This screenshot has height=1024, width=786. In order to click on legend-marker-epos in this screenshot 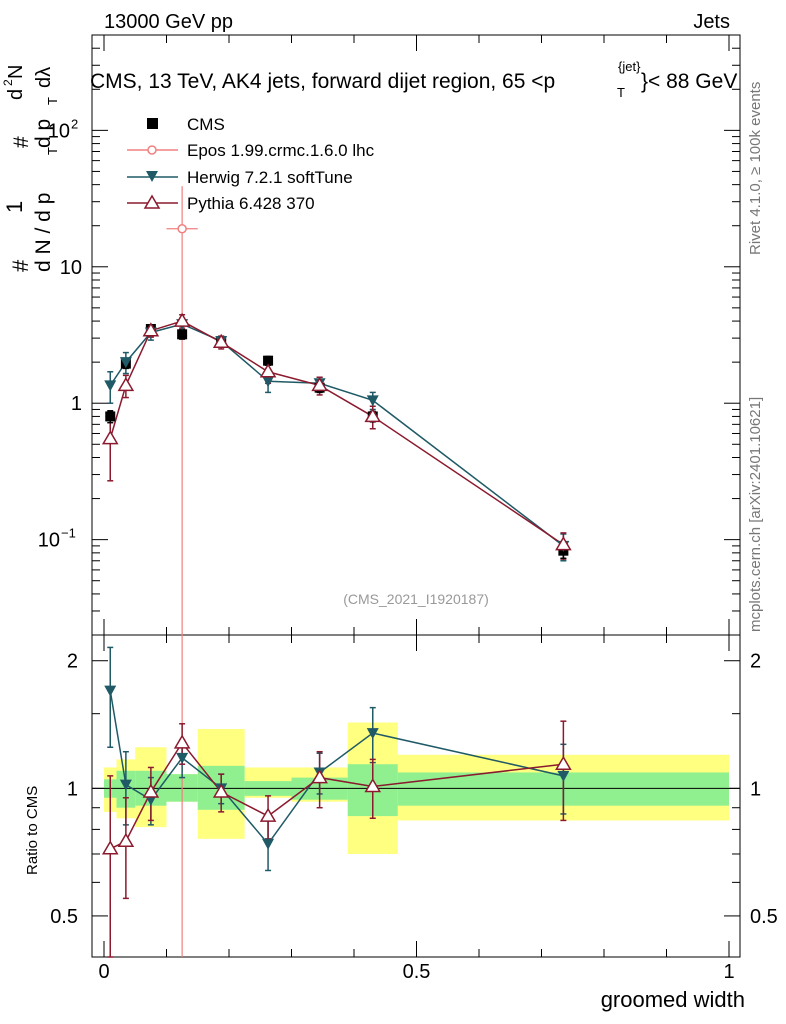, I will do `click(152, 150)`.